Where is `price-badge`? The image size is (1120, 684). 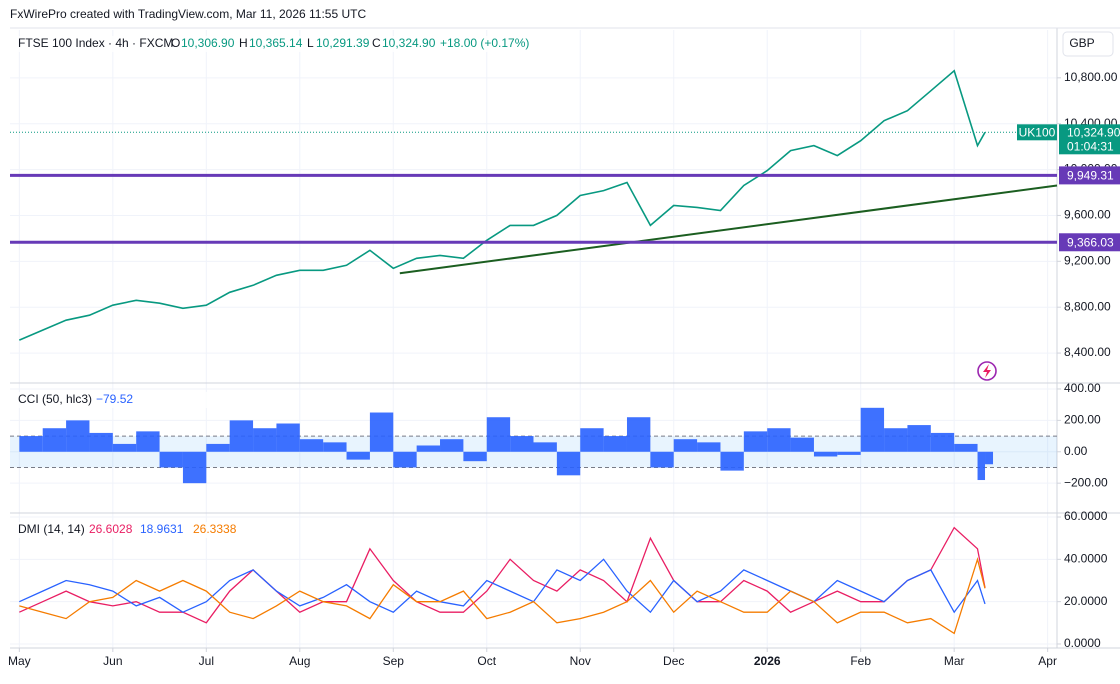
price-badge is located at coordinates (1089, 139).